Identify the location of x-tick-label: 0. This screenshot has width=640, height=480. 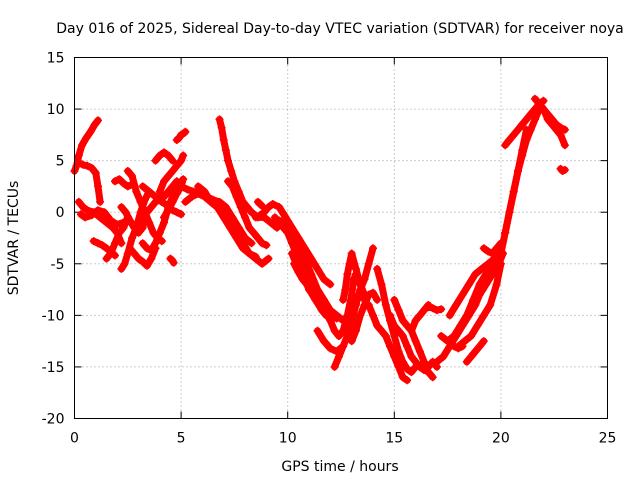
(74, 439).